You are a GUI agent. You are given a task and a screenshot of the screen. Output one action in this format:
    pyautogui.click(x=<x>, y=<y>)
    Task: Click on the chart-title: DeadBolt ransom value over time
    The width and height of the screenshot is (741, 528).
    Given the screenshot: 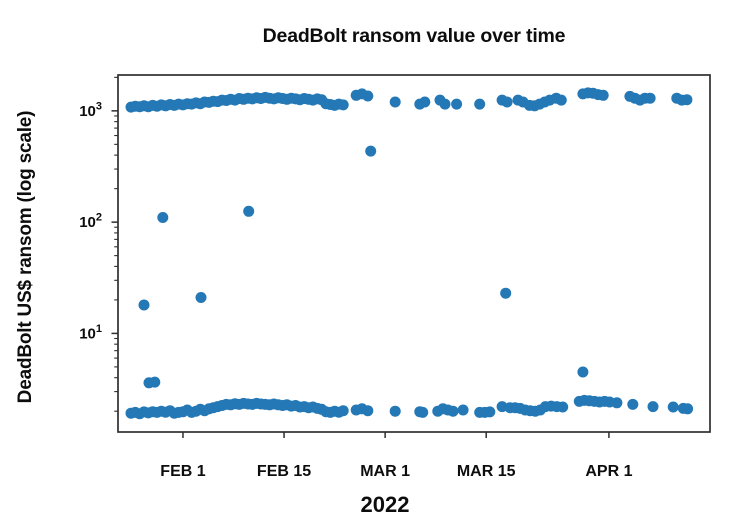 What is the action you would take?
    pyautogui.click(x=414, y=36)
    